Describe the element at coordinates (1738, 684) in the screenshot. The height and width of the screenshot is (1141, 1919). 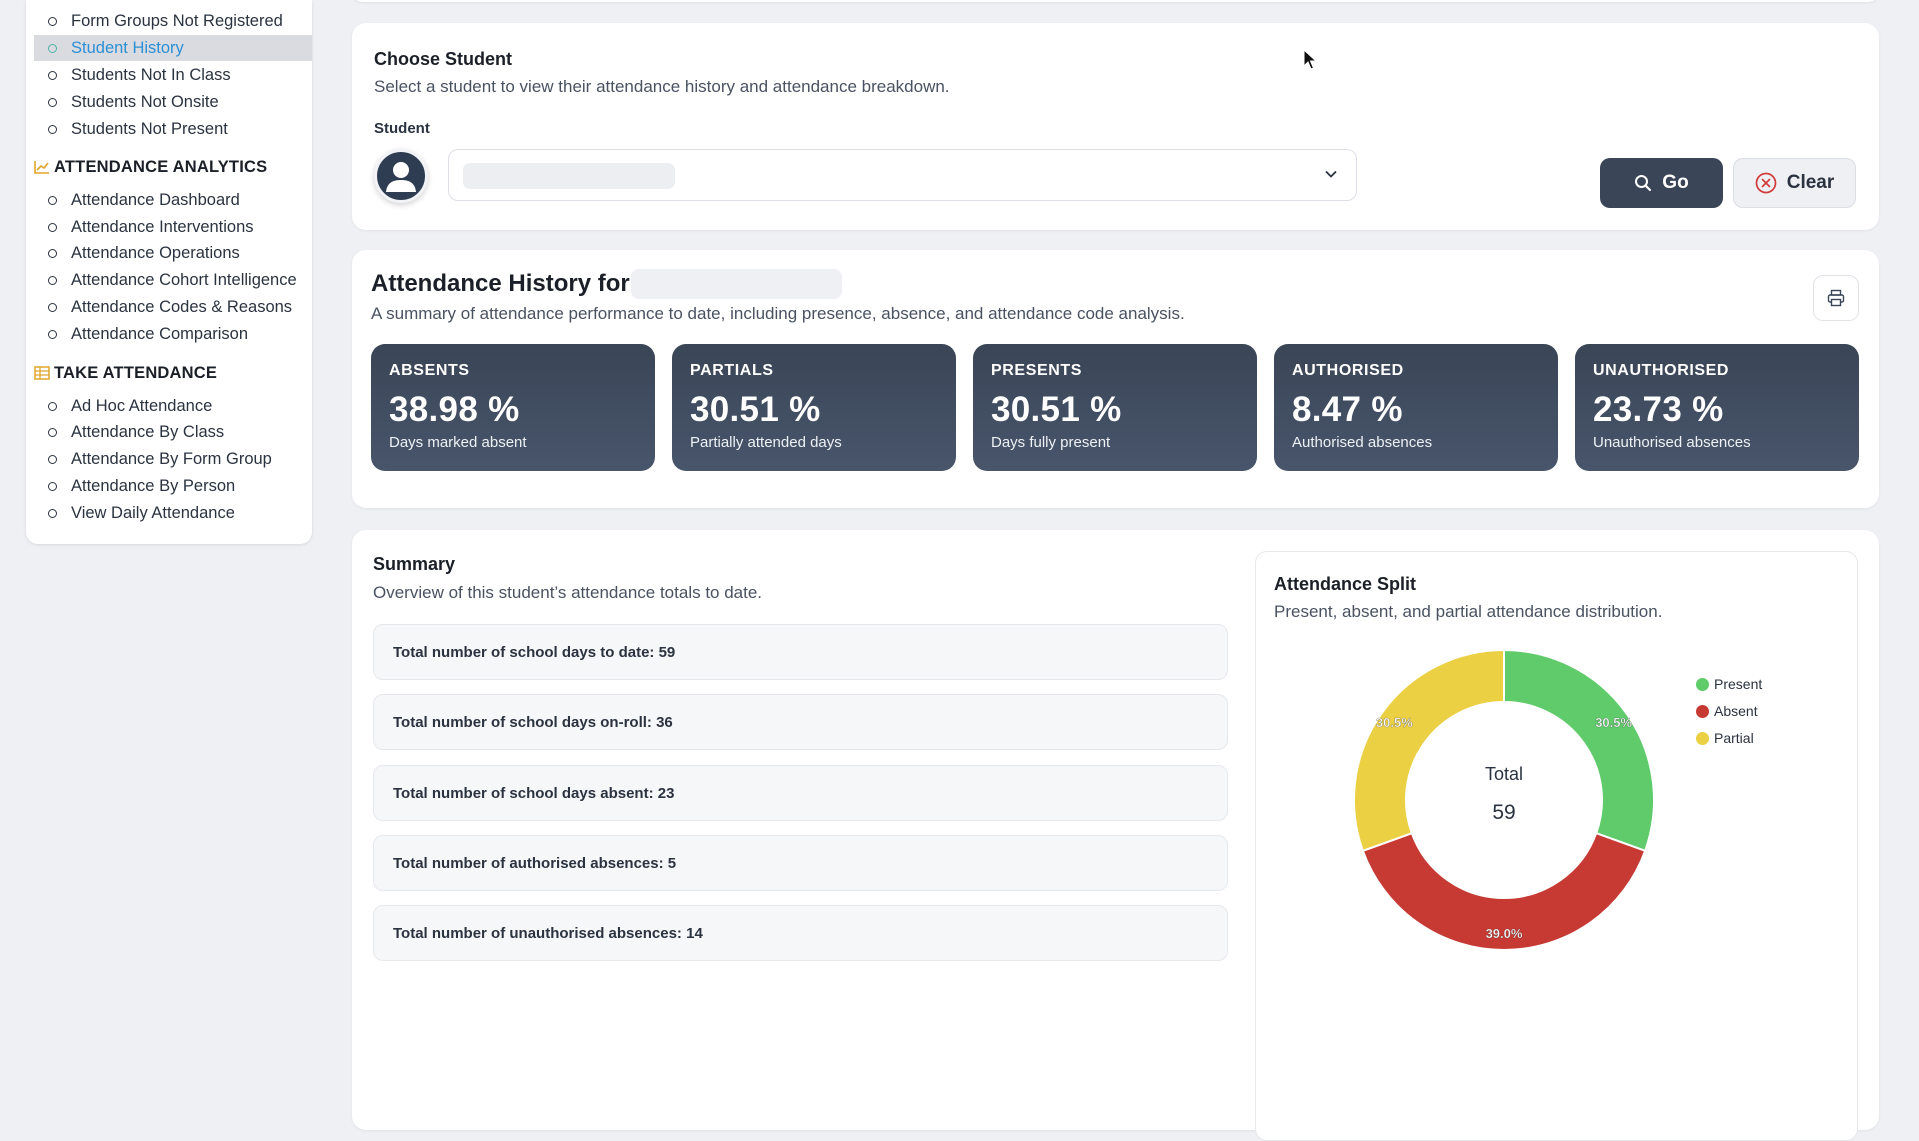
I see `legend-label: Present` at that location.